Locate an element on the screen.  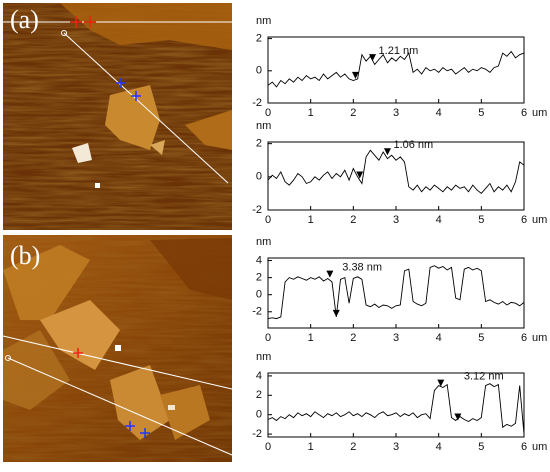
height-annotation: 1.06 nm is located at coordinates (413, 145).